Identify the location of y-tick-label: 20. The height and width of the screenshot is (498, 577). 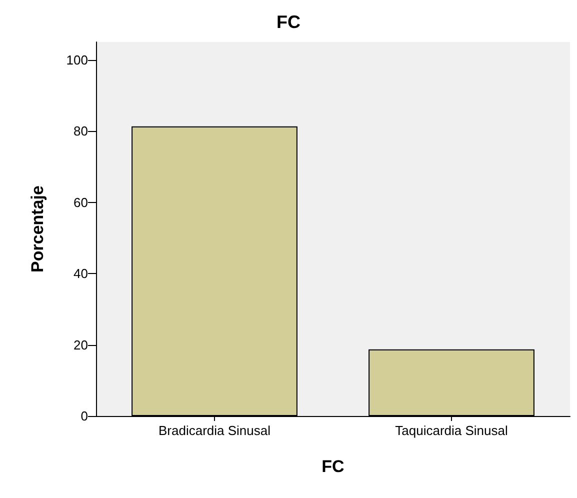
(81, 344).